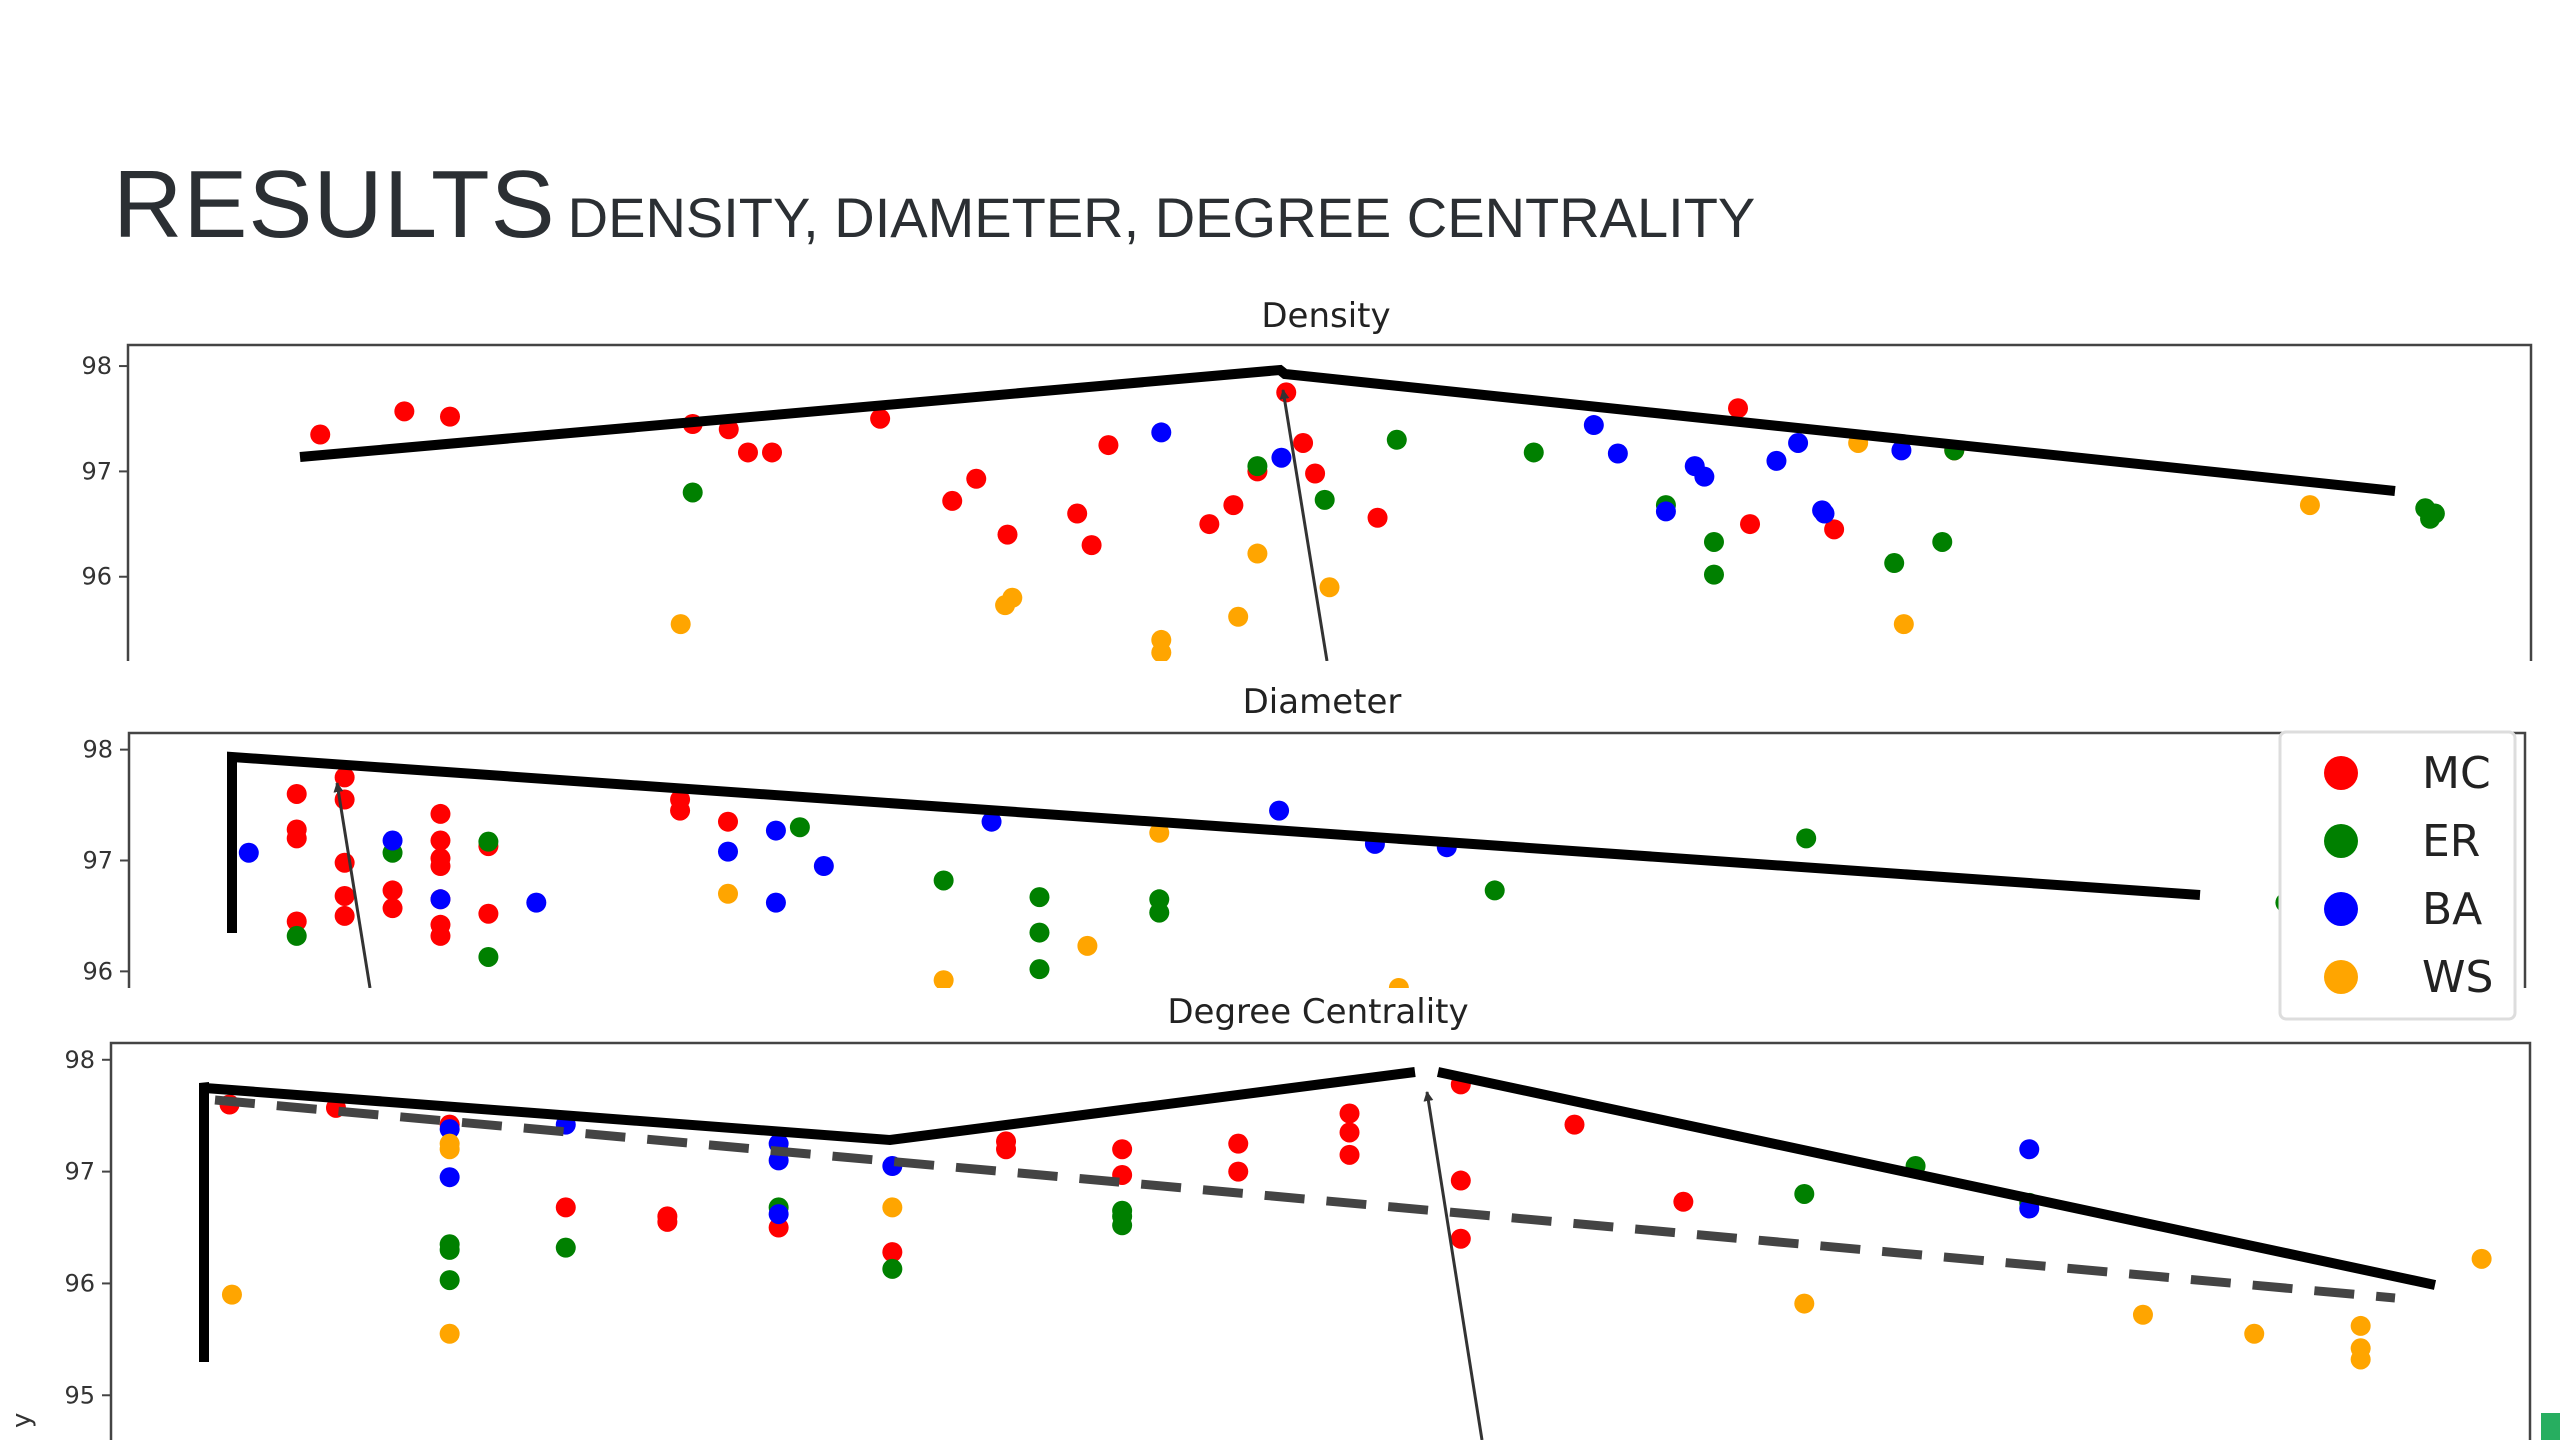  What do you see at coordinates (79, 1283) in the screenshot?
I see `degree-centrality-y-tick-label: 96` at bounding box center [79, 1283].